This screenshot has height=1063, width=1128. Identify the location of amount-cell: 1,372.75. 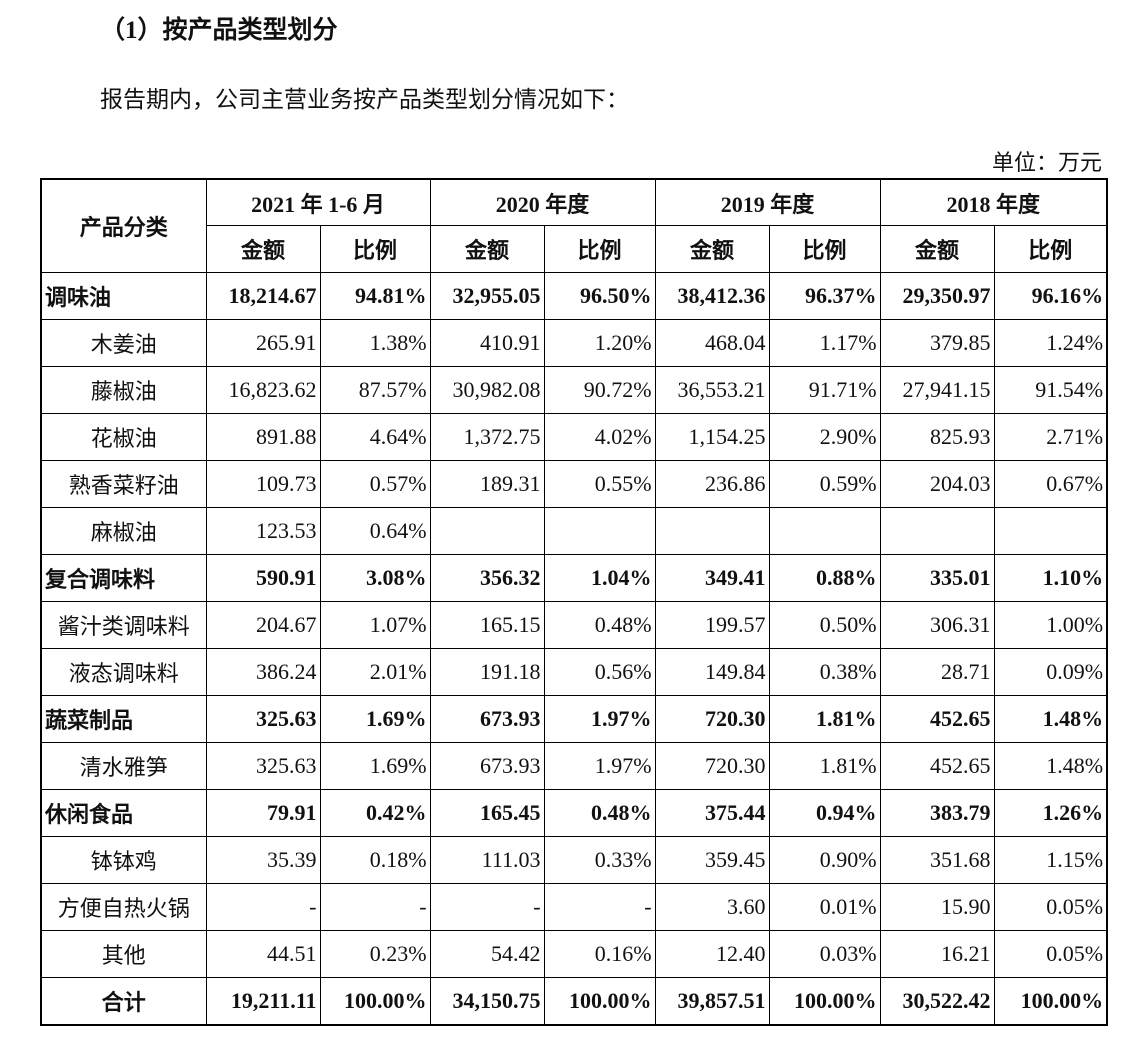
(487, 437).